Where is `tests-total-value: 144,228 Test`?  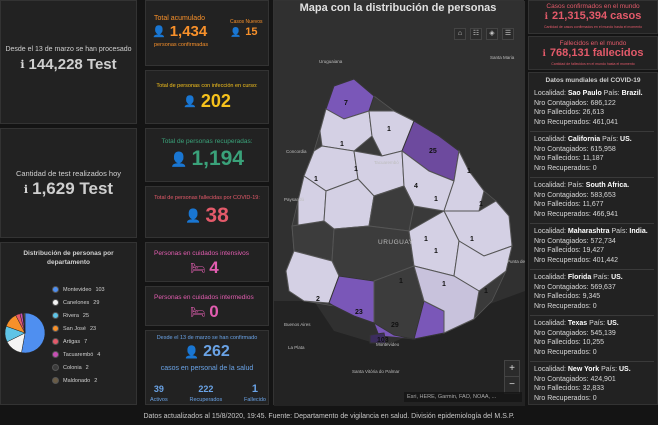 tests-total-value: 144,228 Test is located at coordinates (72, 64).